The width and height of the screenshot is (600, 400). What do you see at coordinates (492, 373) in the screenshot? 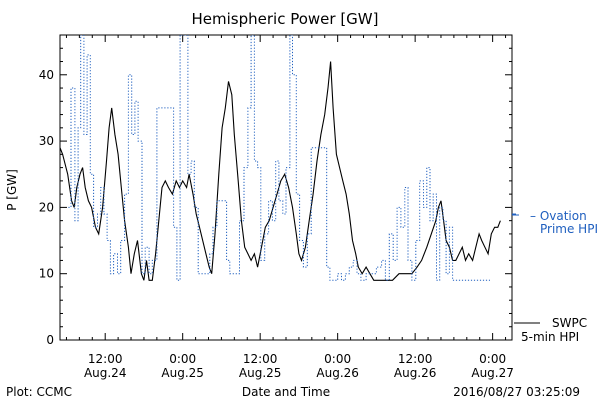
I see `x-tick-date-label: Aug.27` at bounding box center [492, 373].